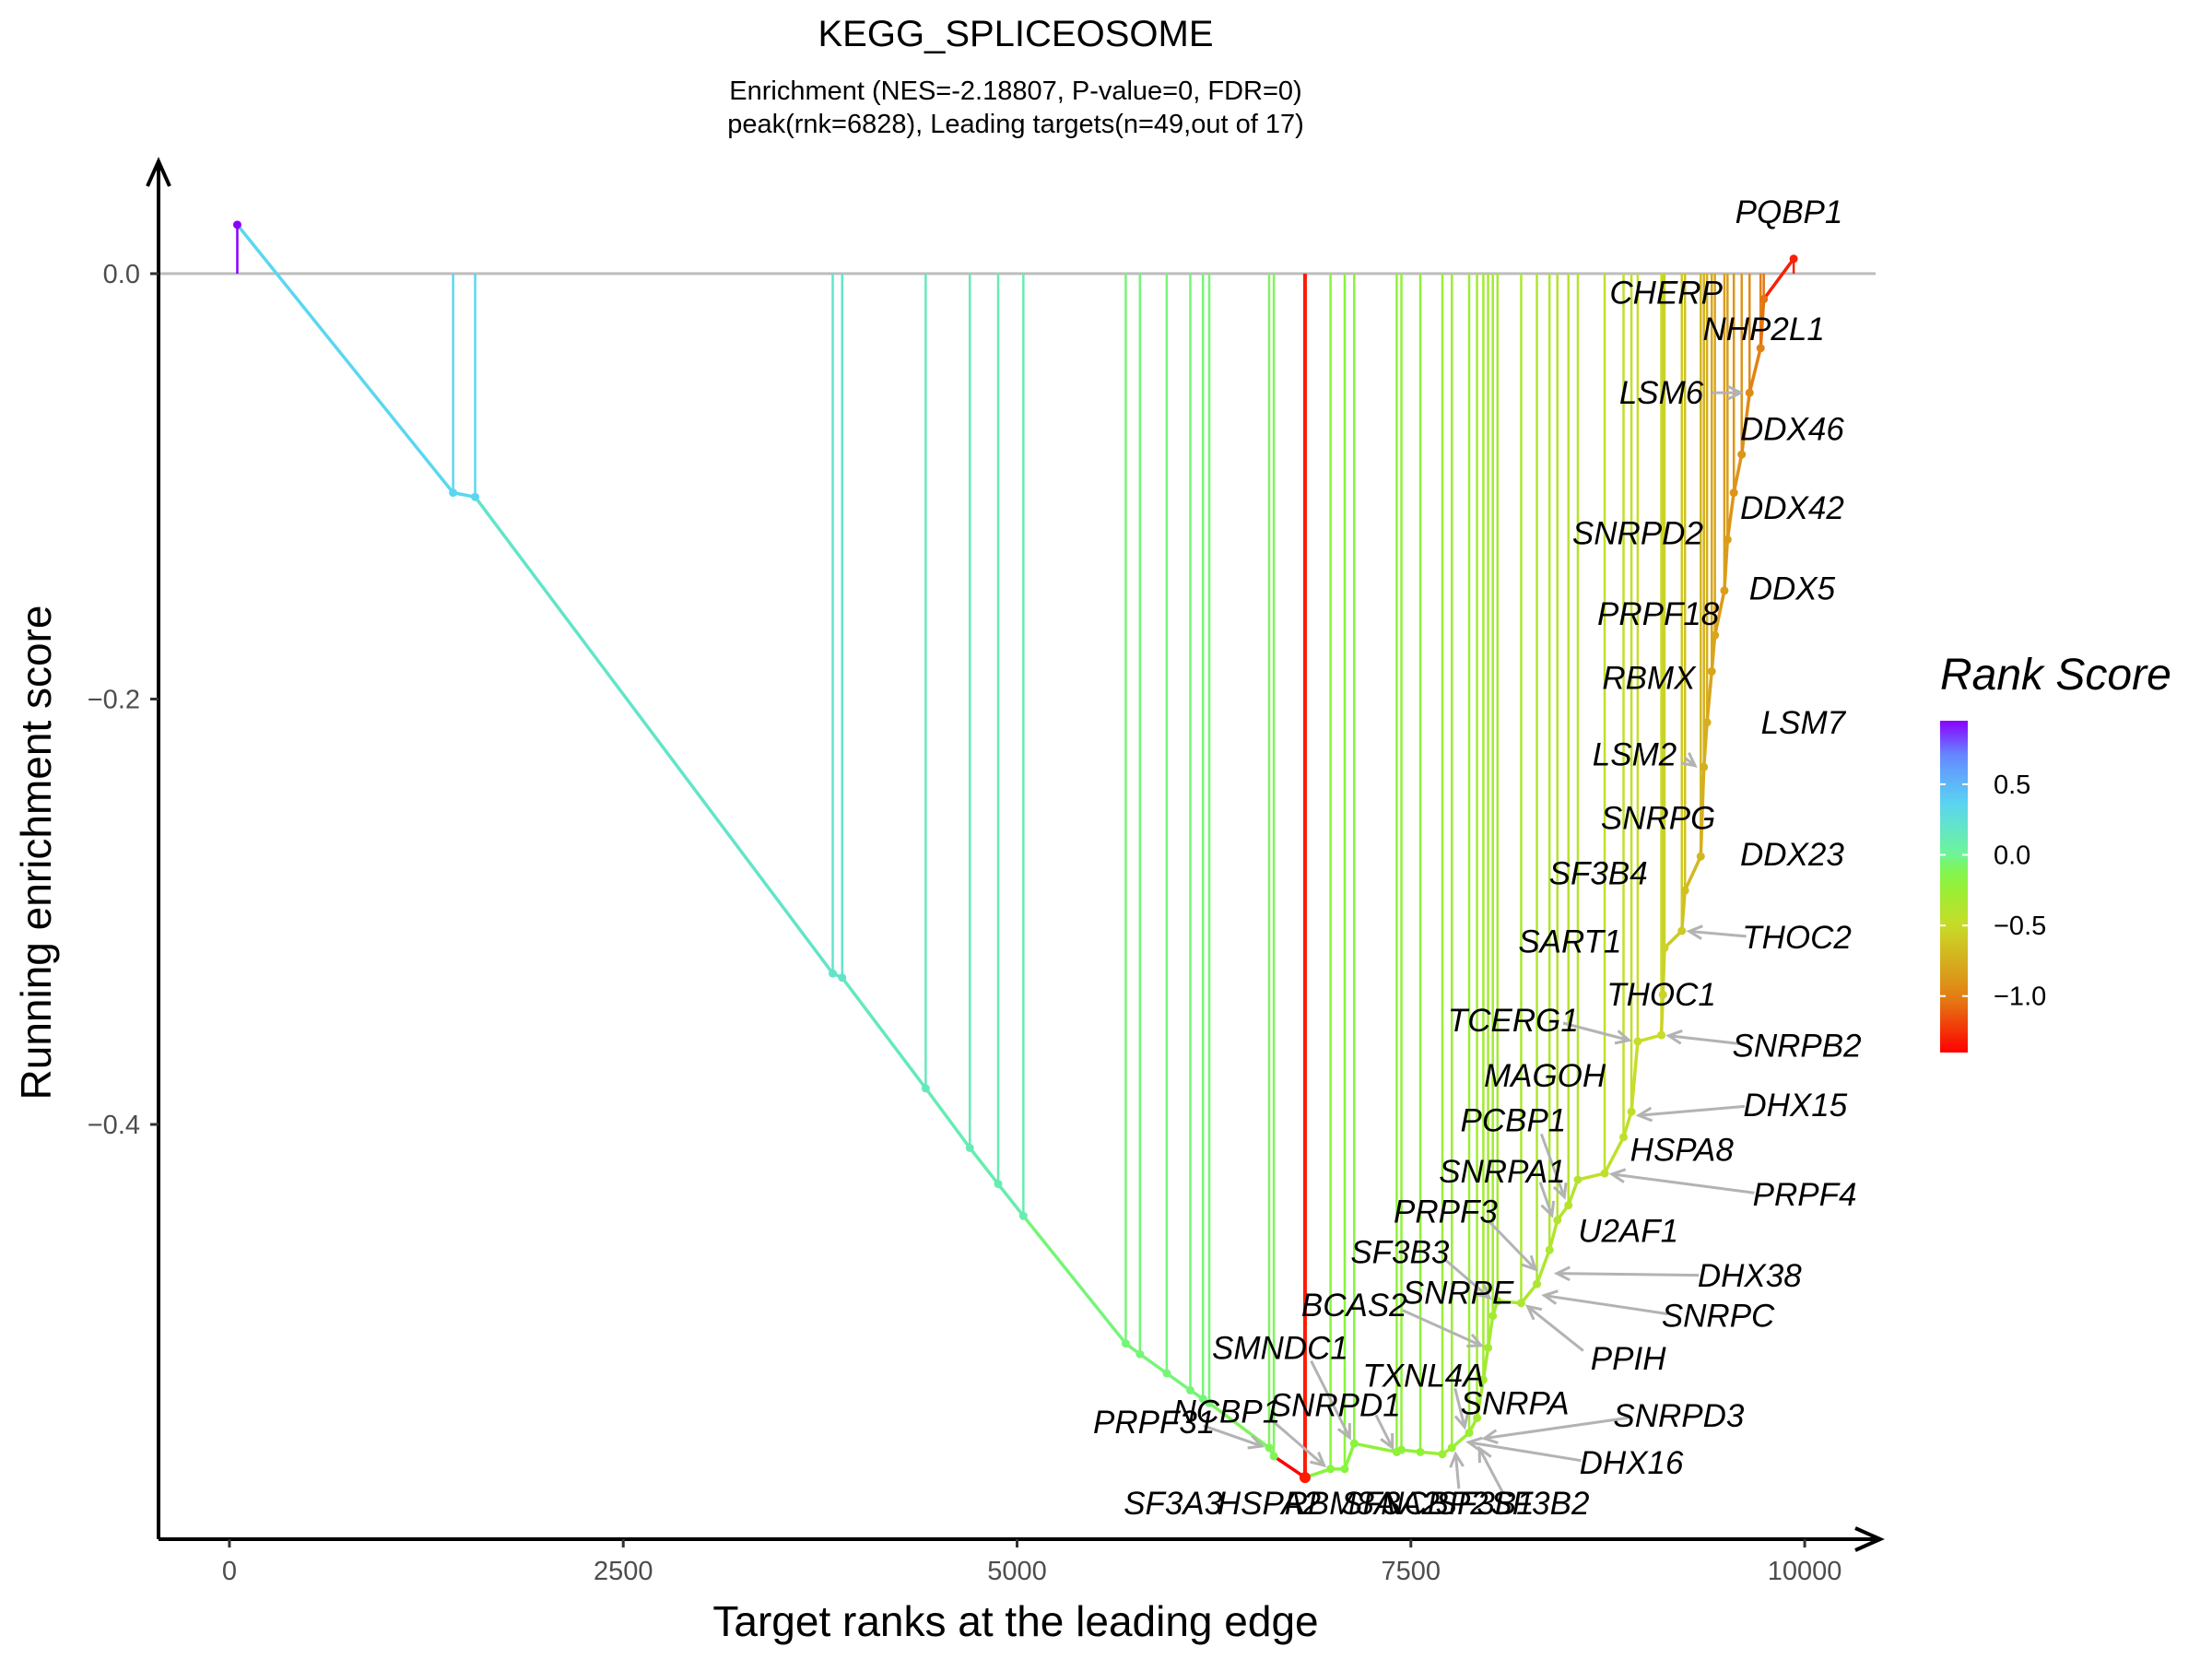 Image resolution: width=2212 pixels, height=1659 pixels. I want to click on gene-label: PCBP1, so click(1513, 1120).